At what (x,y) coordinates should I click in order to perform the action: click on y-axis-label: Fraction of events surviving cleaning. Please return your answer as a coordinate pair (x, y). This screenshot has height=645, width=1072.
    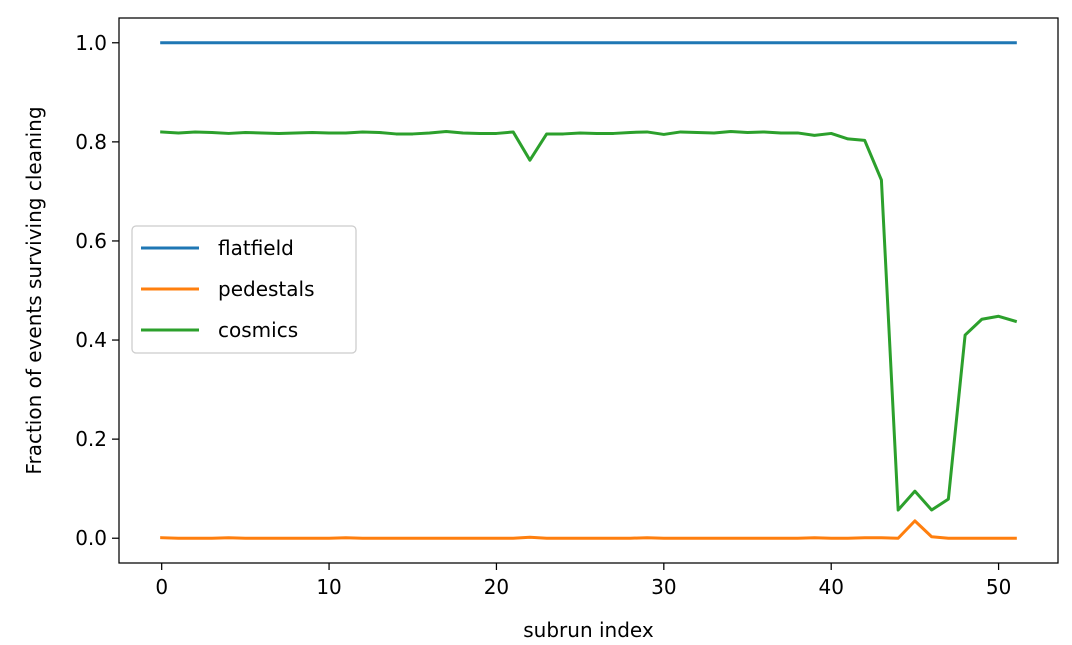
    Looking at the image, I should click on (34, 290).